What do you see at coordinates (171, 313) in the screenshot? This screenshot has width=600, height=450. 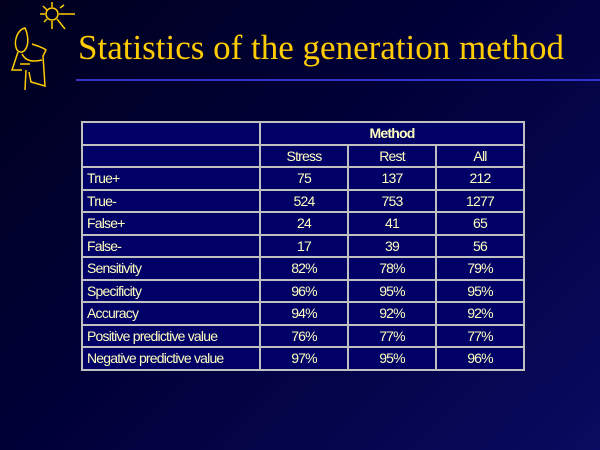 I see `row-label: Accuracy` at bounding box center [171, 313].